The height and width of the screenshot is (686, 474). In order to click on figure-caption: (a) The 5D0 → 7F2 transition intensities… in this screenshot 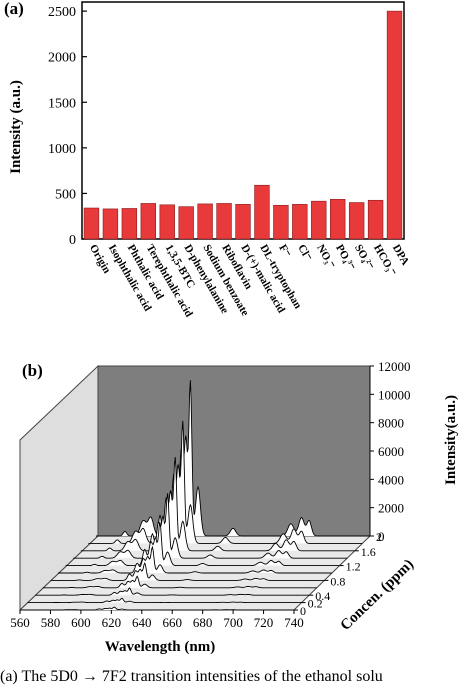, I will do `click(191, 676)`.